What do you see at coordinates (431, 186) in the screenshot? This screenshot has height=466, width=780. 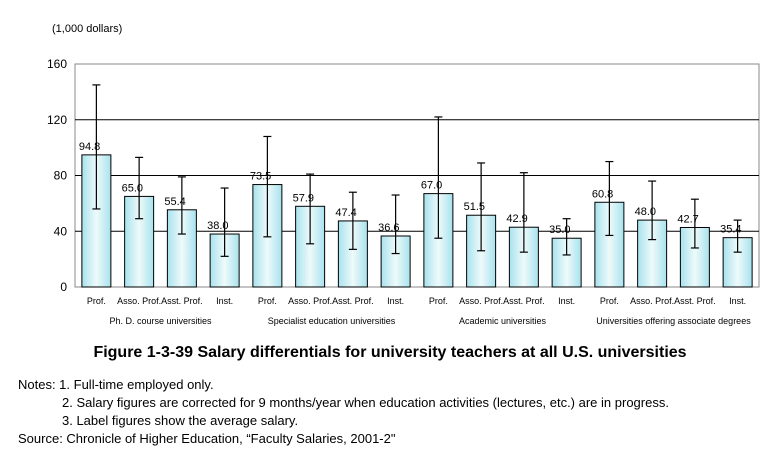 I see `data-label: 67.0` at bounding box center [431, 186].